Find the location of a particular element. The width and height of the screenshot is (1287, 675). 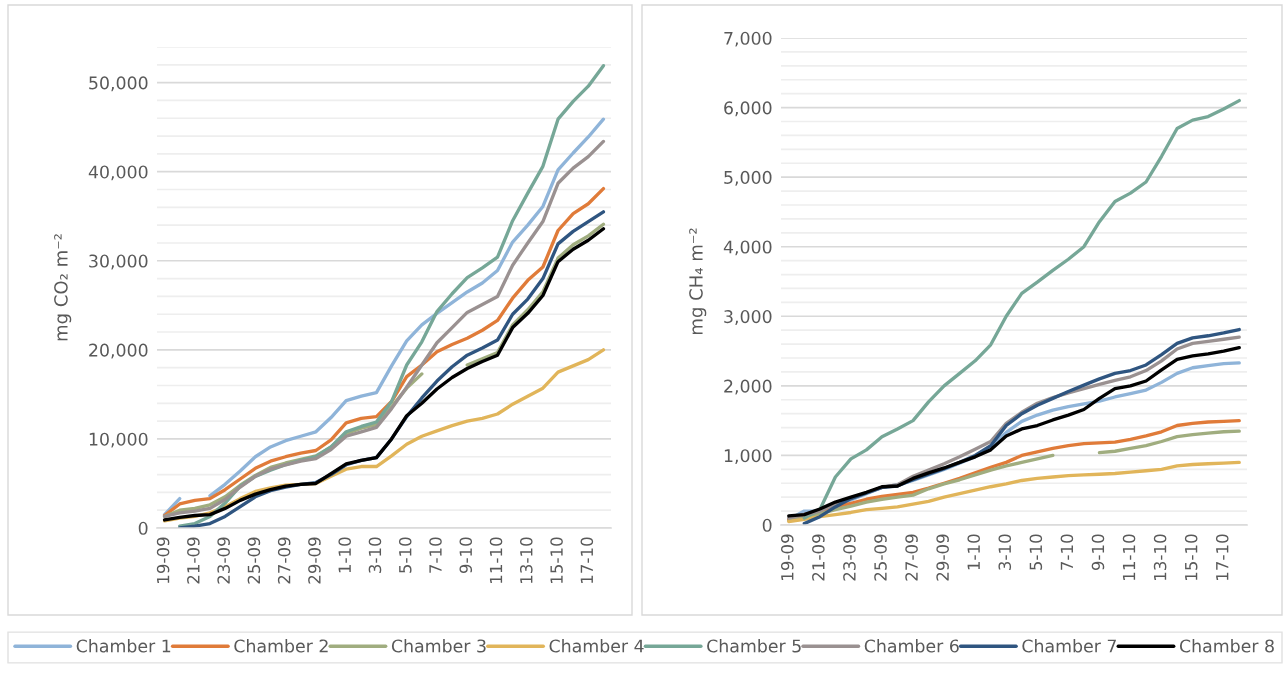

legend-label: Chamber 7 is located at coordinates (1069, 646).